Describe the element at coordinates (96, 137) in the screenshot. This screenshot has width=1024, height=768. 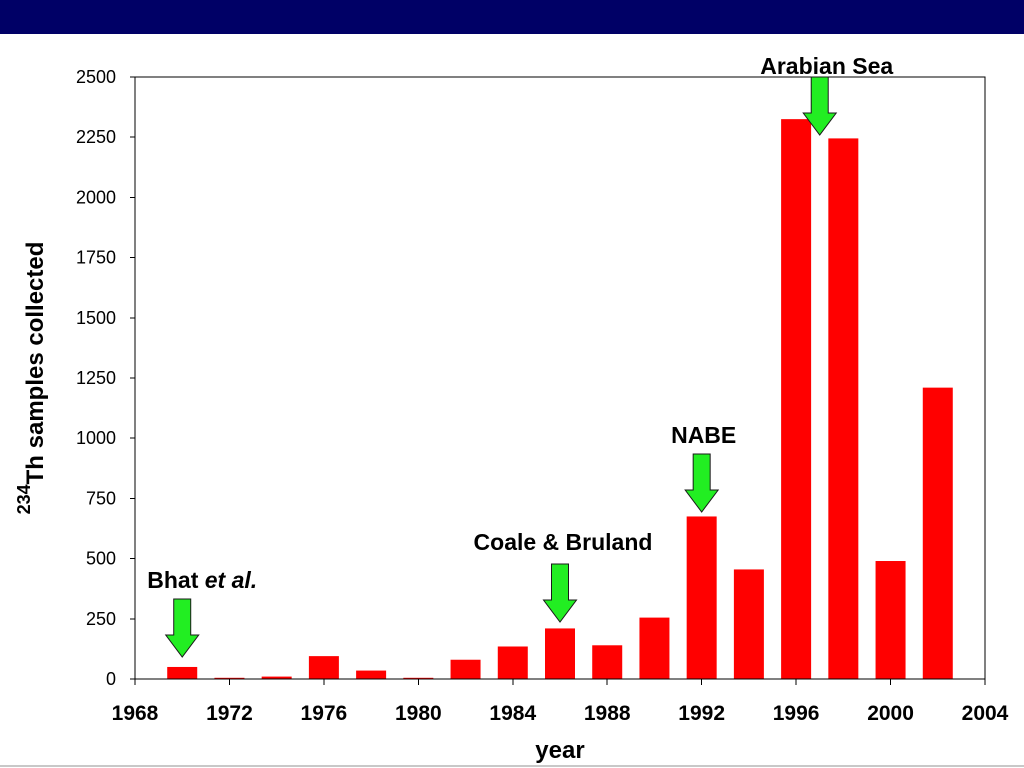
I see `y-tick-label: 2250` at that location.